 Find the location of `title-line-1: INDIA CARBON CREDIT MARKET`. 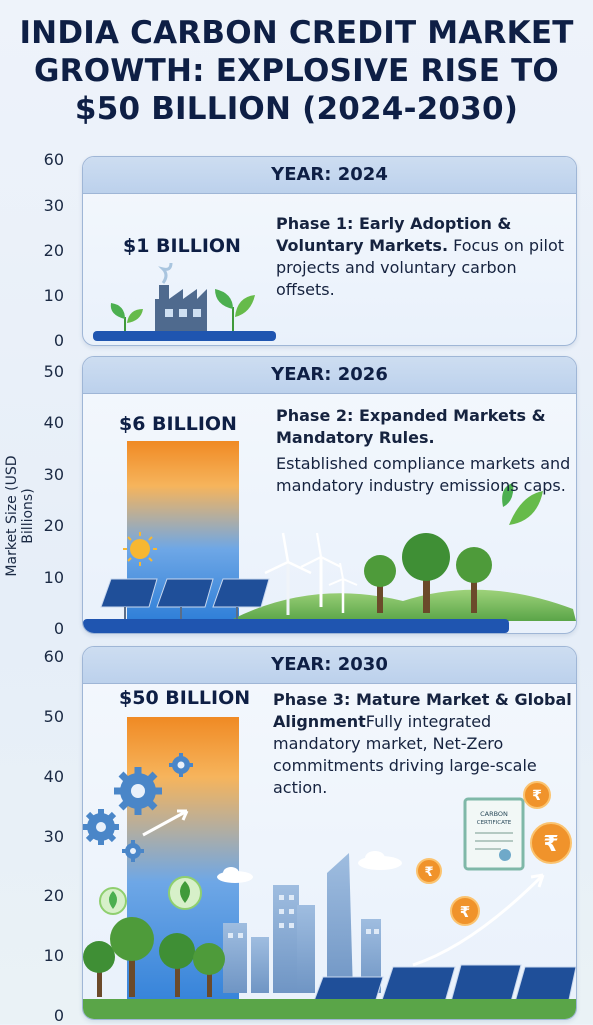

title-line-1: INDIA CARBON CREDIT MARKET is located at coordinates (296, 33).